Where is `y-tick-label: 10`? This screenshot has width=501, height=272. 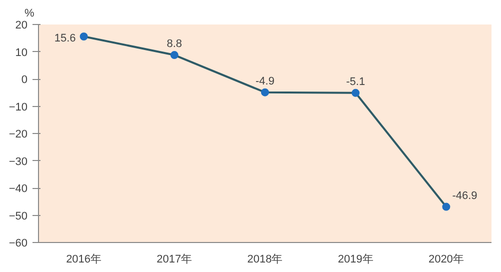 y-tick-label: 10 is located at coordinates (21, 52).